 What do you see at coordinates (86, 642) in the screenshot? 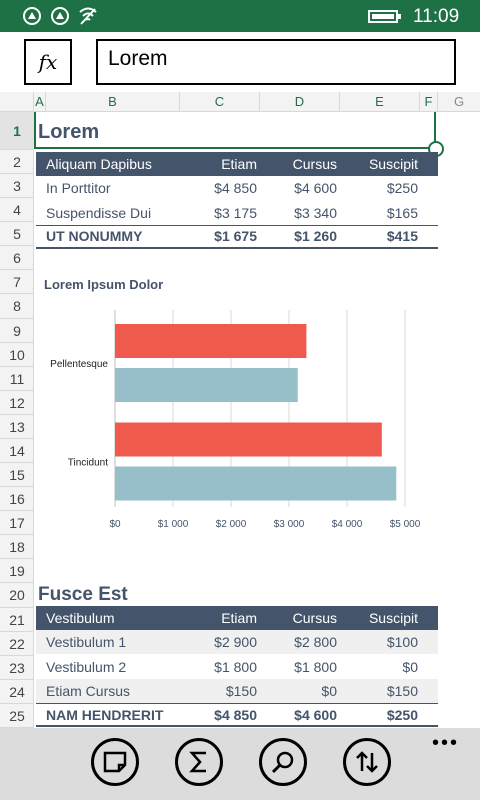
I see `row-label-cell: Vestibulum 1` at bounding box center [86, 642].